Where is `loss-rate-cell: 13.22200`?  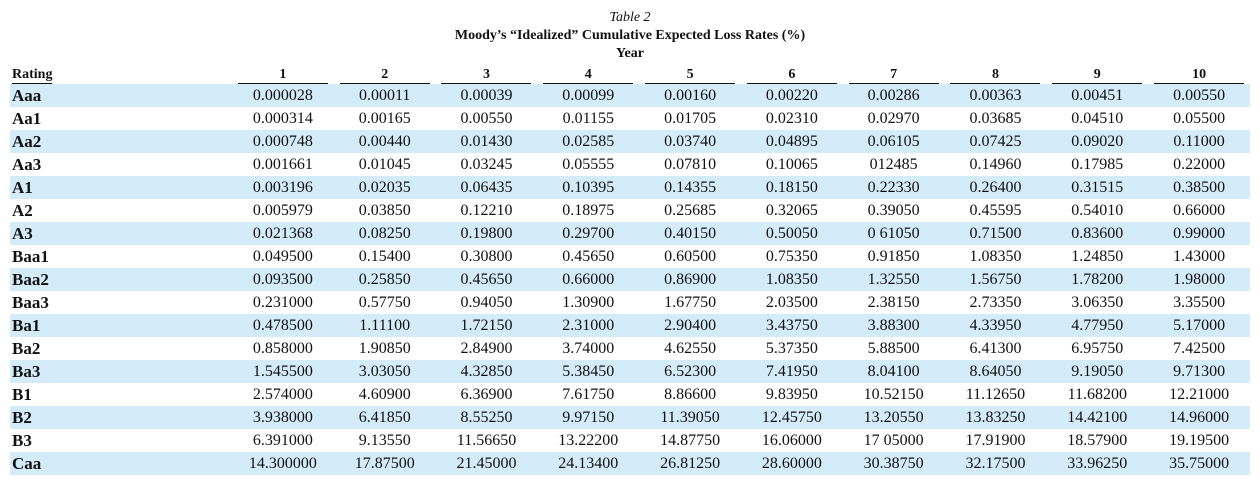 loss-rate-cell: 13.22200 is located at coordinates (588, 440).